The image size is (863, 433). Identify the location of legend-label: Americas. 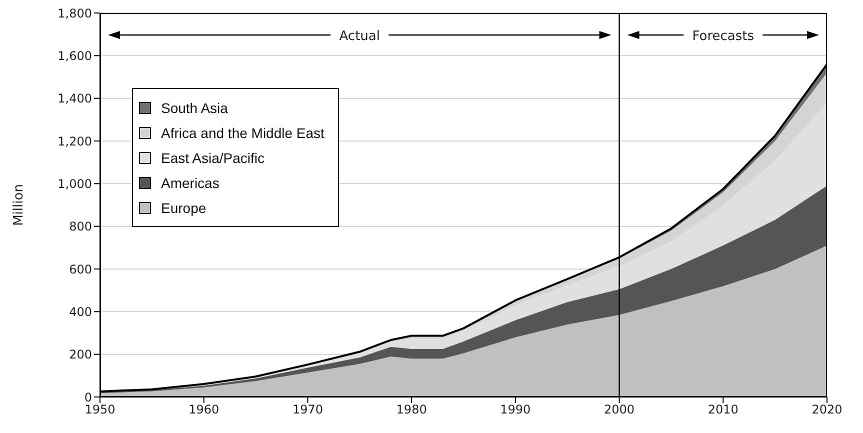
(190, 182).